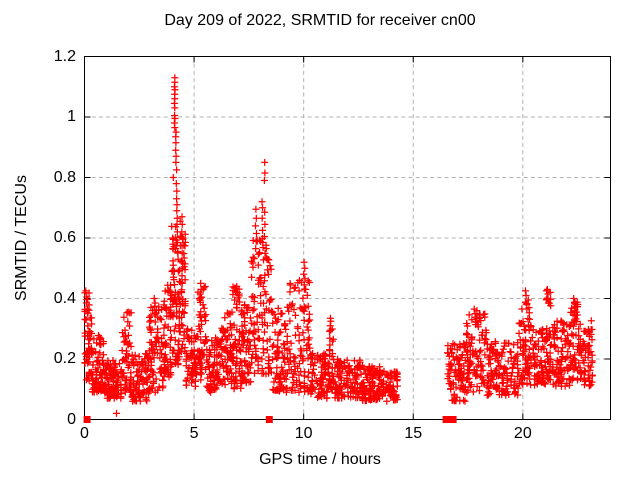 The height and width of the screenshot is (480, 640). I want to click on y-tick-label: 0.2, so click(64, 358).